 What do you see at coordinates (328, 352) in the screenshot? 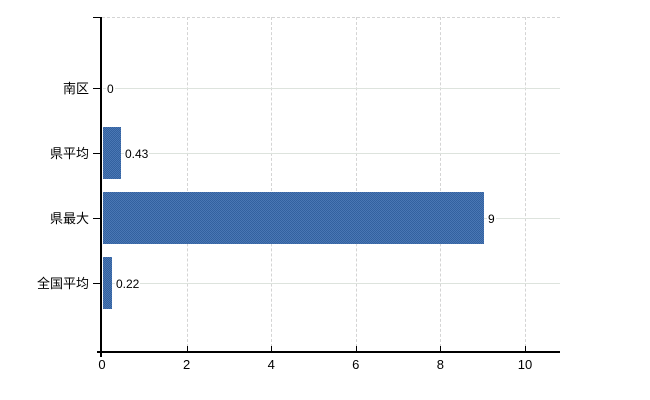
I see `x-axis-line` at bounding box center [328, 352].